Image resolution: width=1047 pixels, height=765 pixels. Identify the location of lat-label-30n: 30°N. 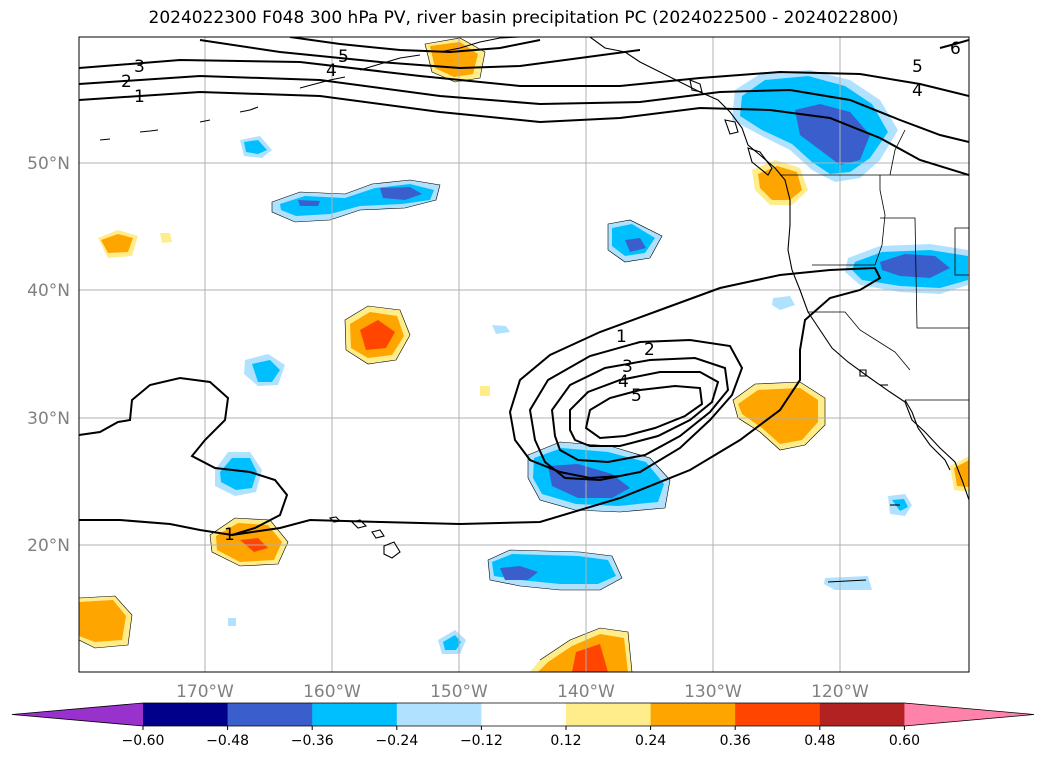
(48, 419).